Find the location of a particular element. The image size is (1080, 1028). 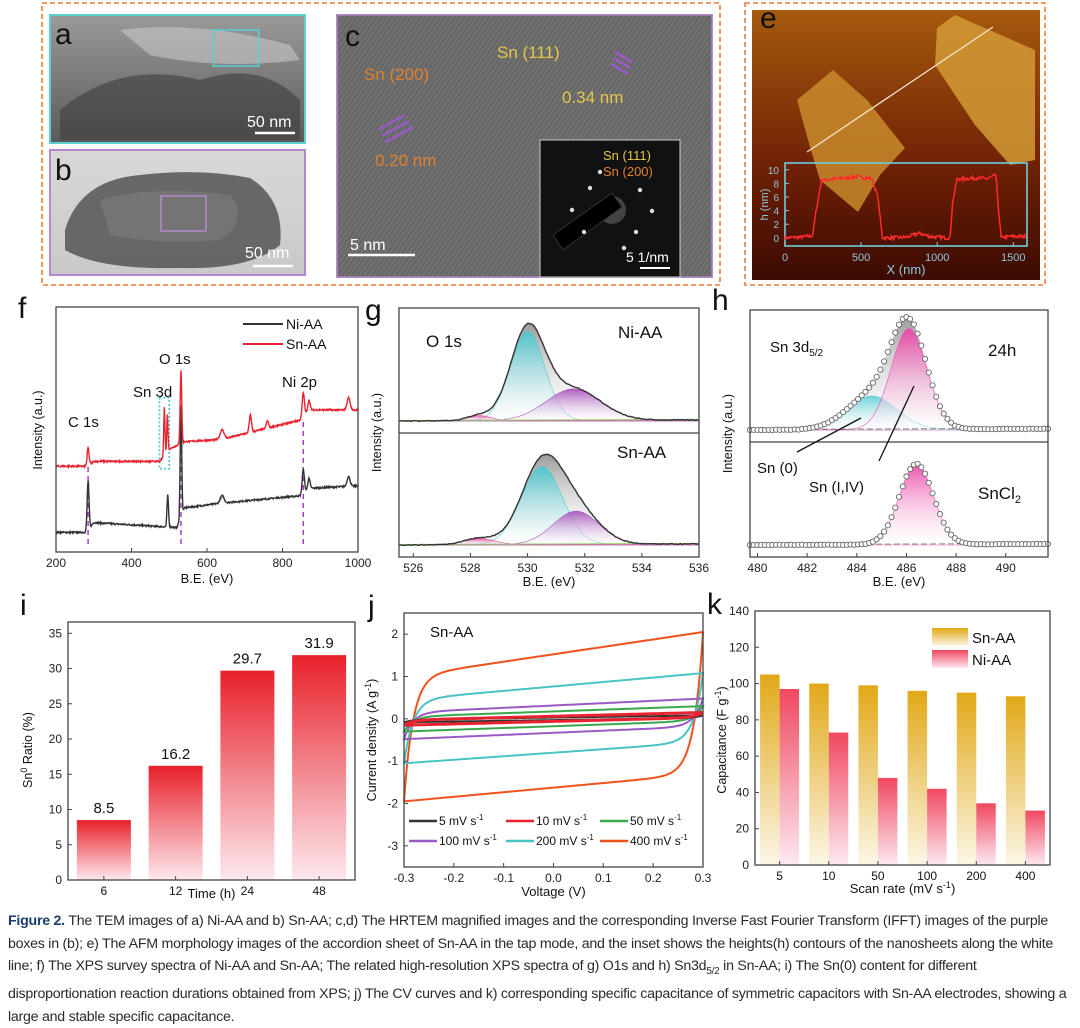

selection-box-purple is located at coordinates (183, 213).